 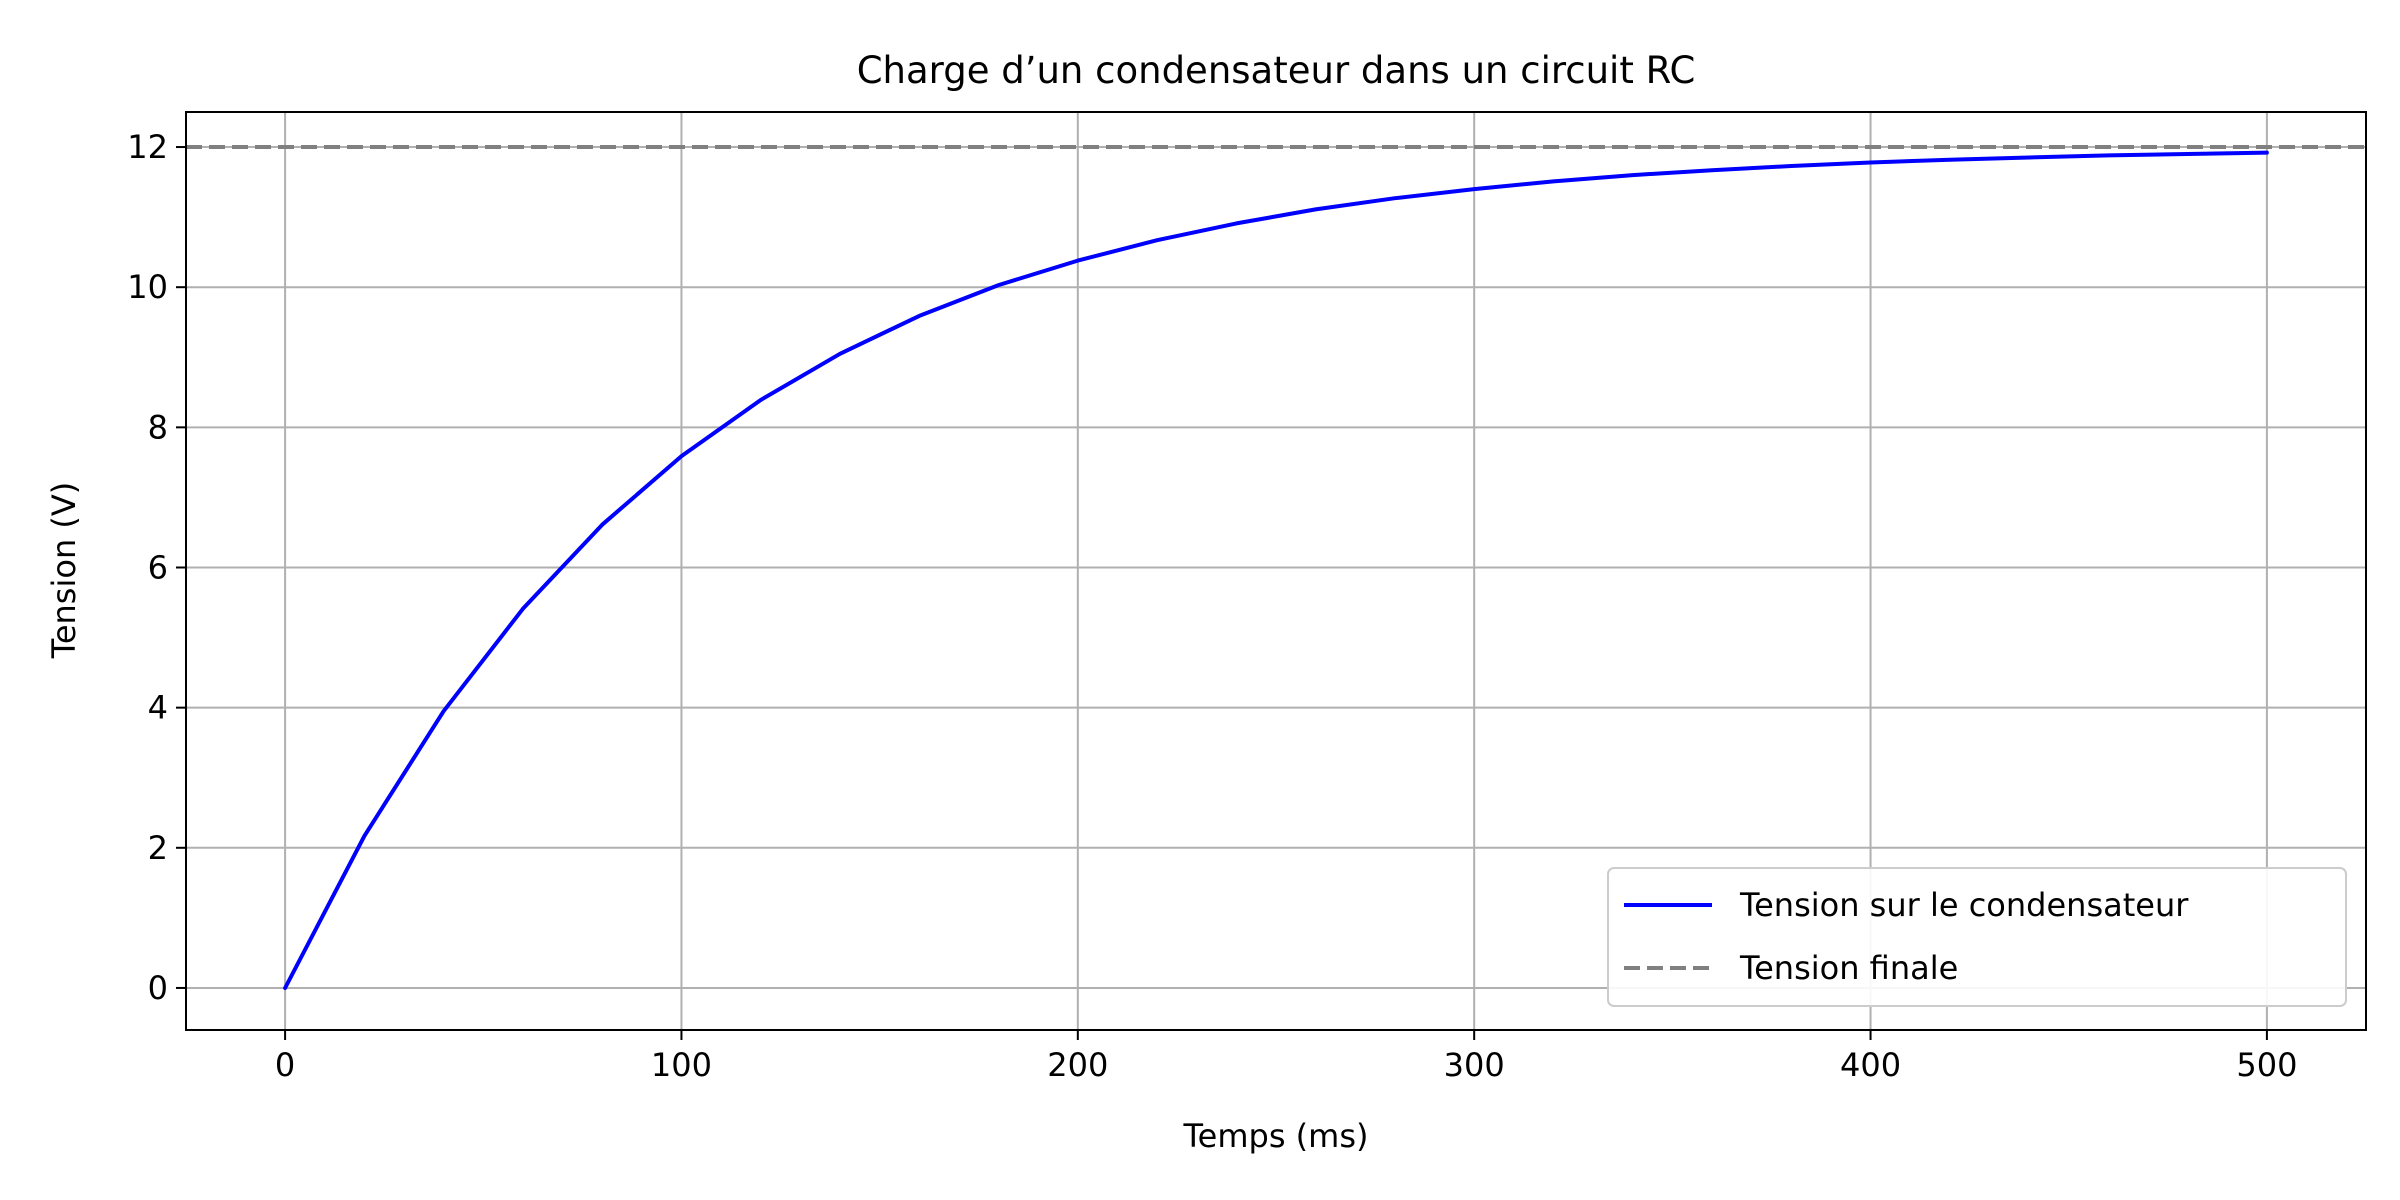 I want to click on legend-box, so click(x=1977, y=937).